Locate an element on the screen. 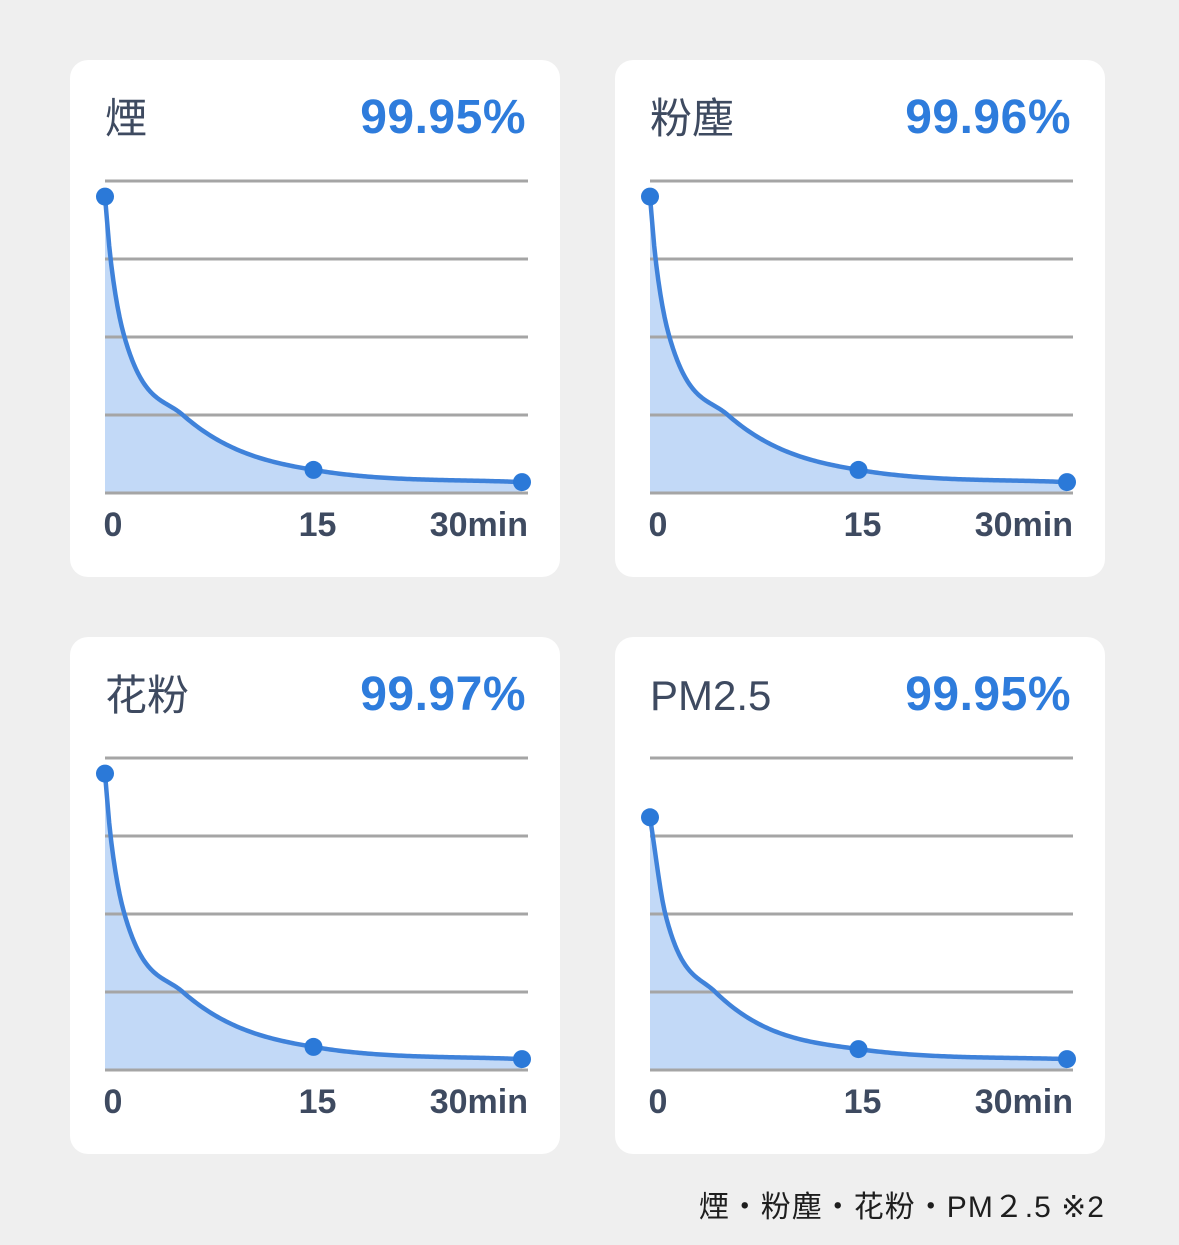  efficiency-value: 99.96% is located at coordinates (988, 117).